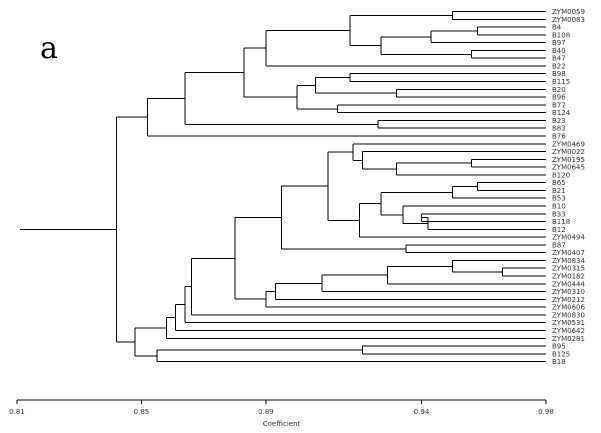 The image size is (601, 433). Describe the element at coordinates (561, 113) in the screenshot. I see `leaf-label: B124` at that location.